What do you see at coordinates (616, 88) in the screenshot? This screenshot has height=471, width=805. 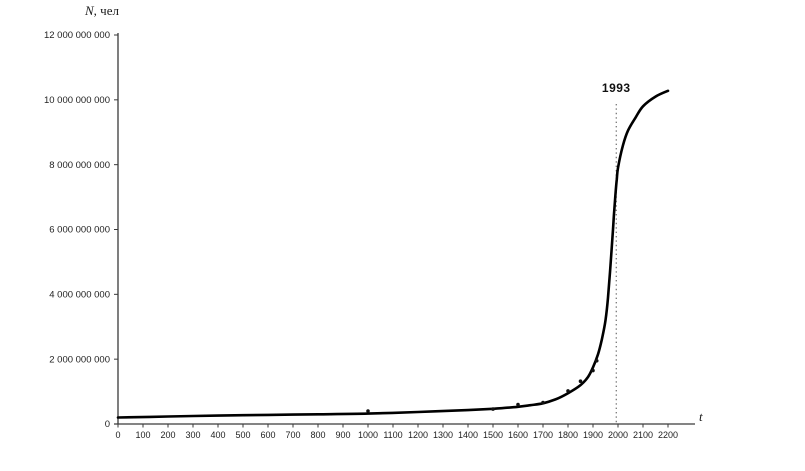 I see `annotation-1993-label: 1993` at bounding box center [616, 88].